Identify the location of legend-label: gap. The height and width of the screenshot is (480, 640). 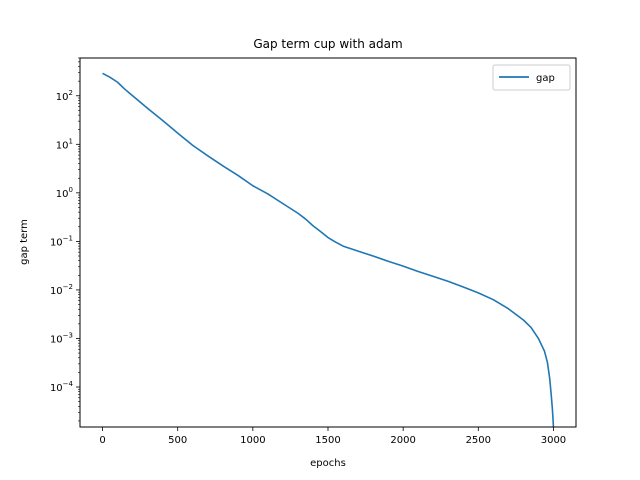
(545, 78).